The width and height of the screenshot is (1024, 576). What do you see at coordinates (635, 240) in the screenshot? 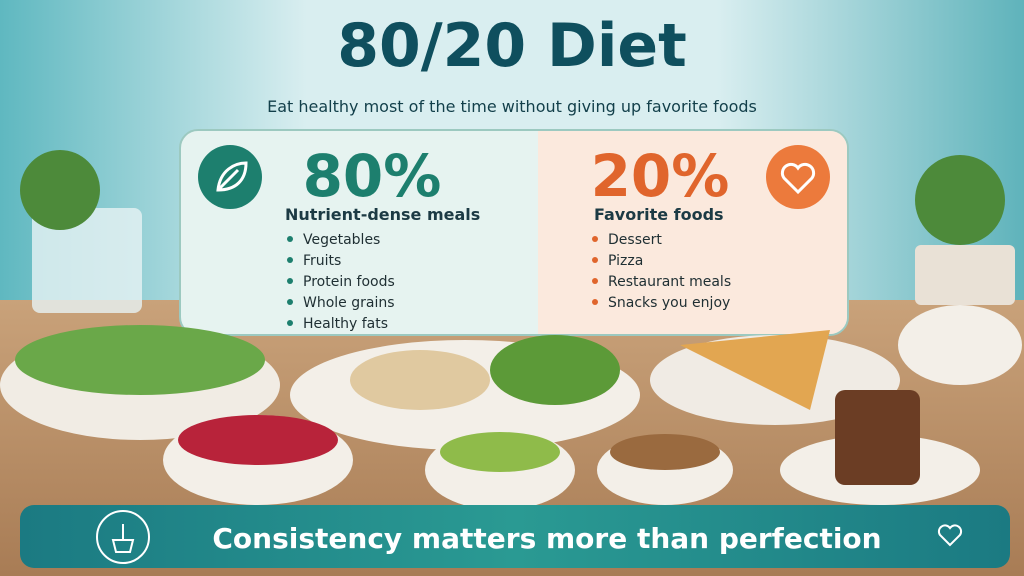
I see `list-item: Dessert` at bounding box center [635, 240].